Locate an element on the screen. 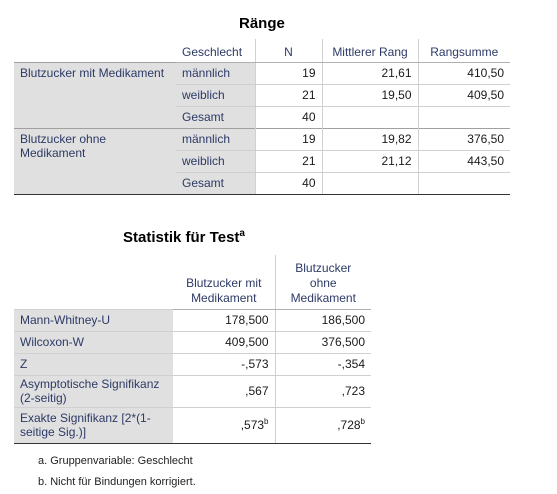  statistic-label: Asymptotische Signifikanz (2-seitig) is located at coordinates (93, 390).